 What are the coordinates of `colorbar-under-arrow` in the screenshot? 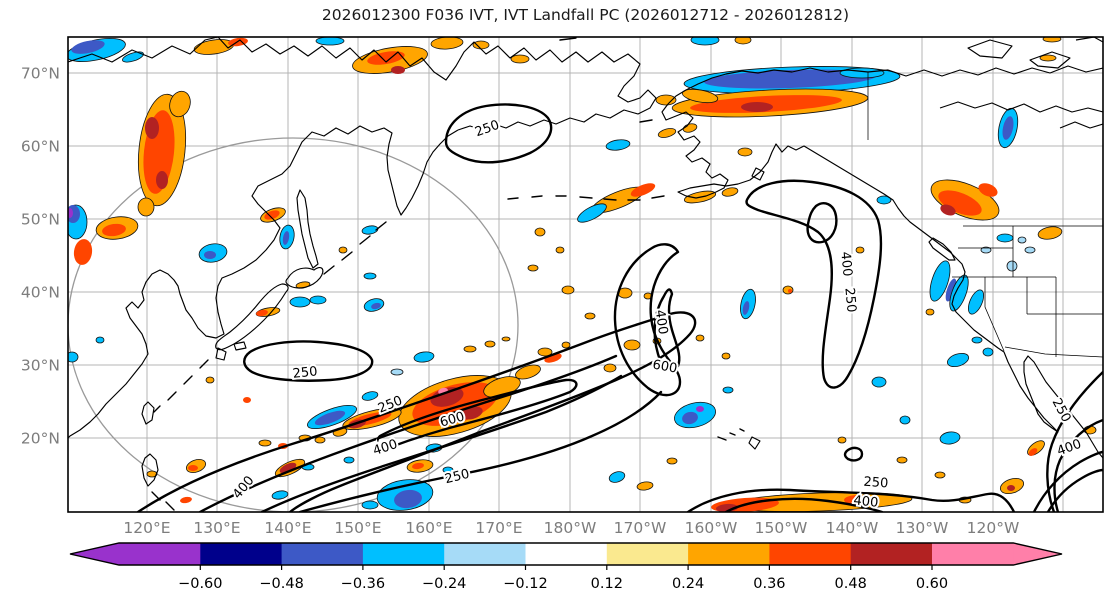 It's located at (94, 554).